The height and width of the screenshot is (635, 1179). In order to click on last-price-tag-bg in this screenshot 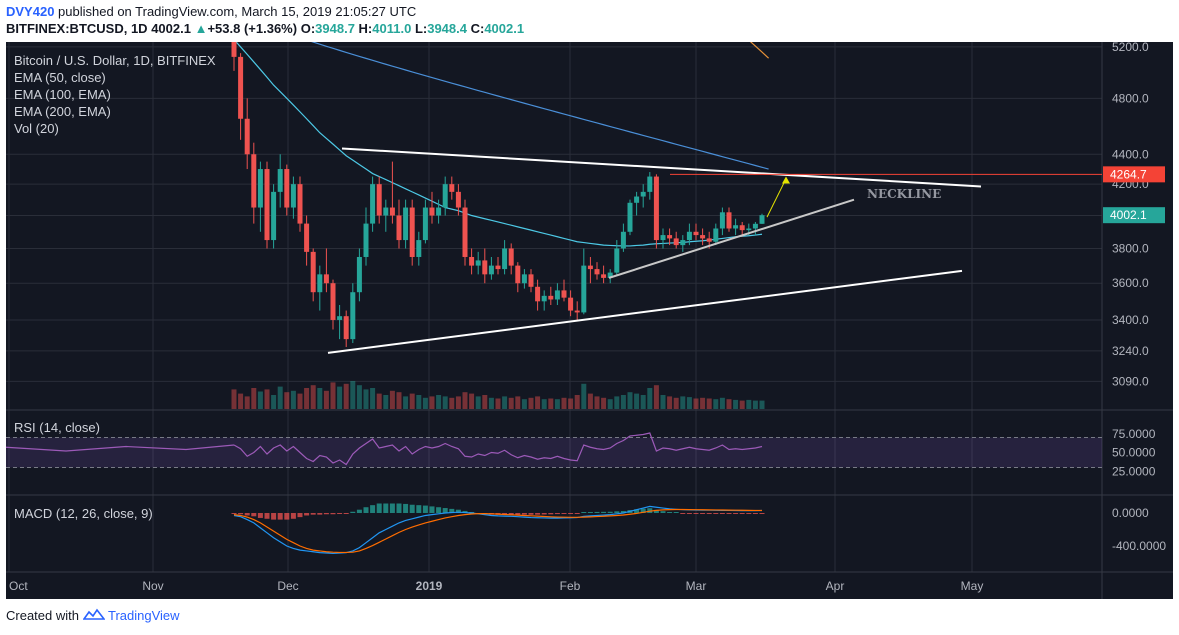, I will do `click(1134, 215)`.